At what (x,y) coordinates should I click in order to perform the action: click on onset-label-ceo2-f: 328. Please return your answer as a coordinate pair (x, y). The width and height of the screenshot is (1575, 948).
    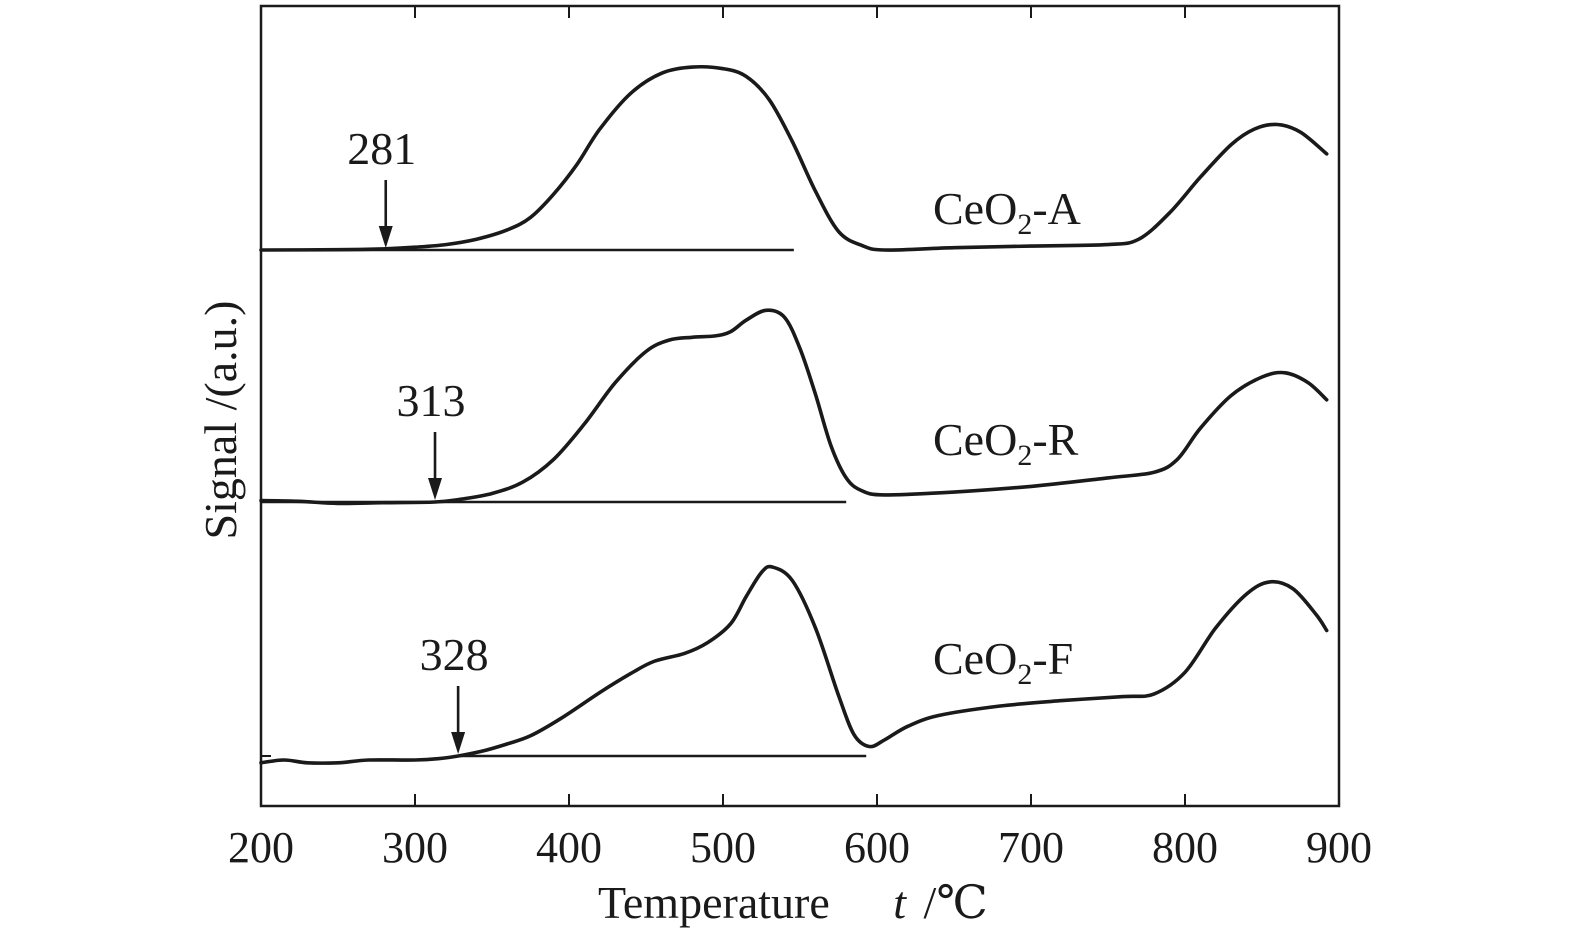
    Looking at the image, I should click on (454, 654).